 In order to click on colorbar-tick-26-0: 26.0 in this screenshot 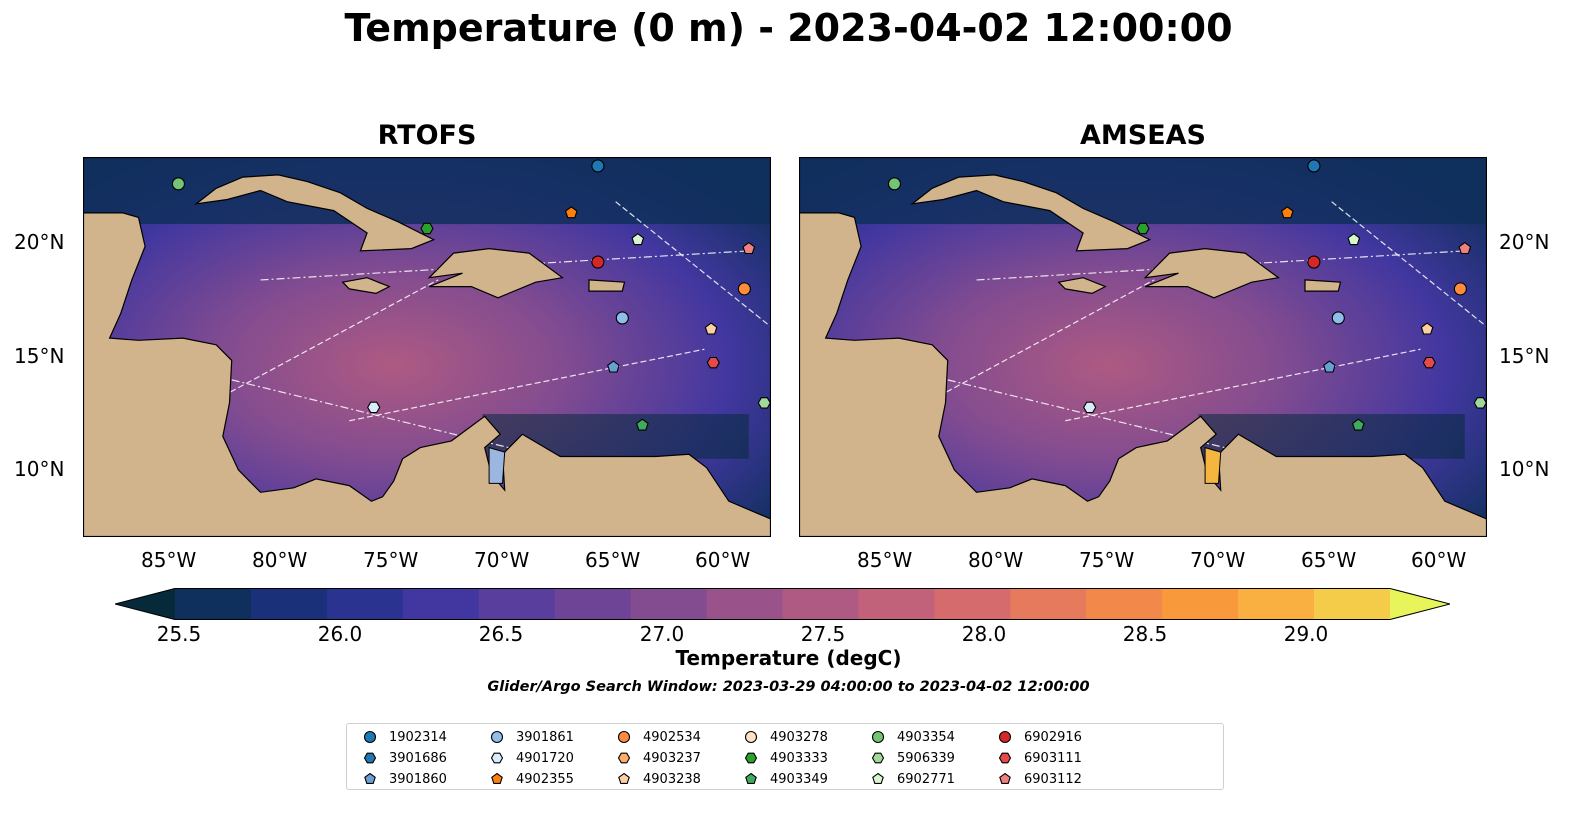, I will do `click(340, 634)`.